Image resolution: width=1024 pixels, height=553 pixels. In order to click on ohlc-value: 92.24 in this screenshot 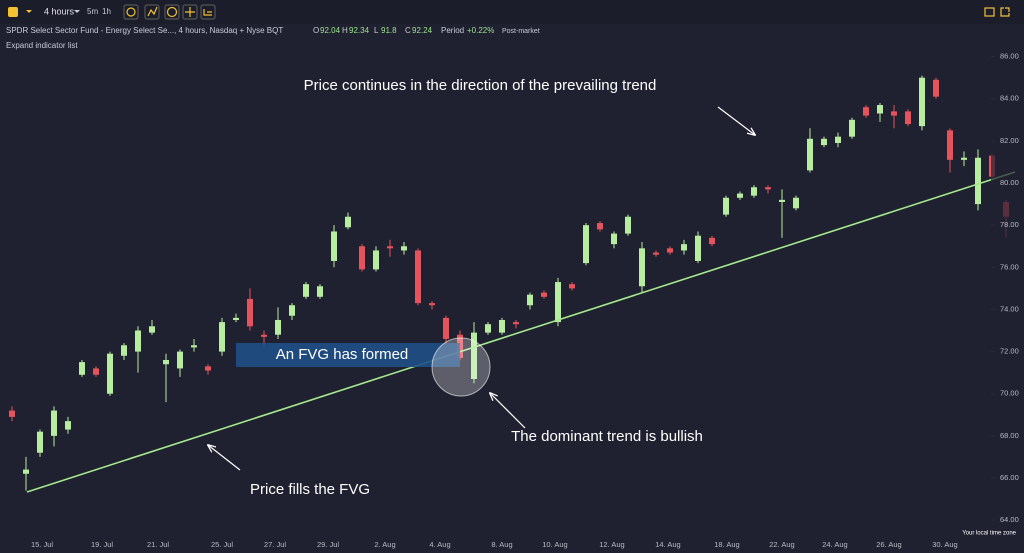, I will do `click(422, 30)`.